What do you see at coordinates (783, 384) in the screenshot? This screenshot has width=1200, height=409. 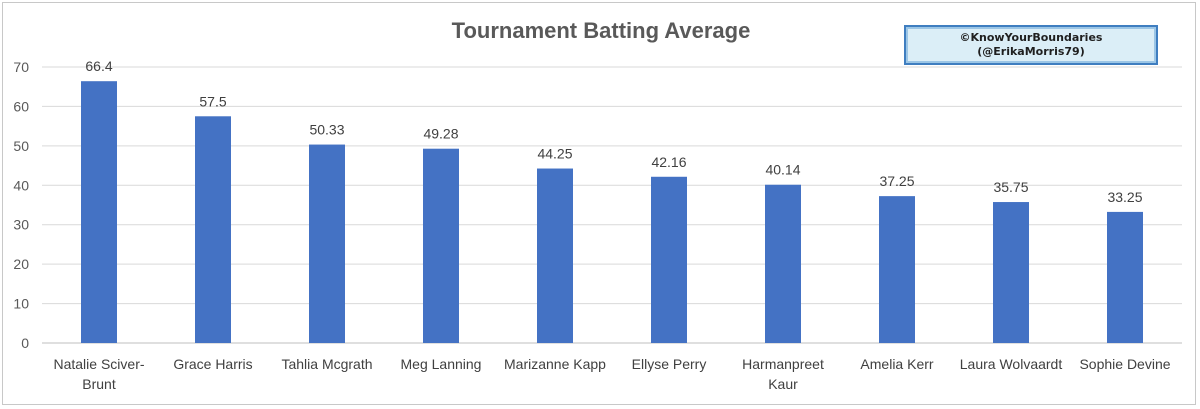 I see `x-tick-label: Kaur` at bounding box center [783, 384].